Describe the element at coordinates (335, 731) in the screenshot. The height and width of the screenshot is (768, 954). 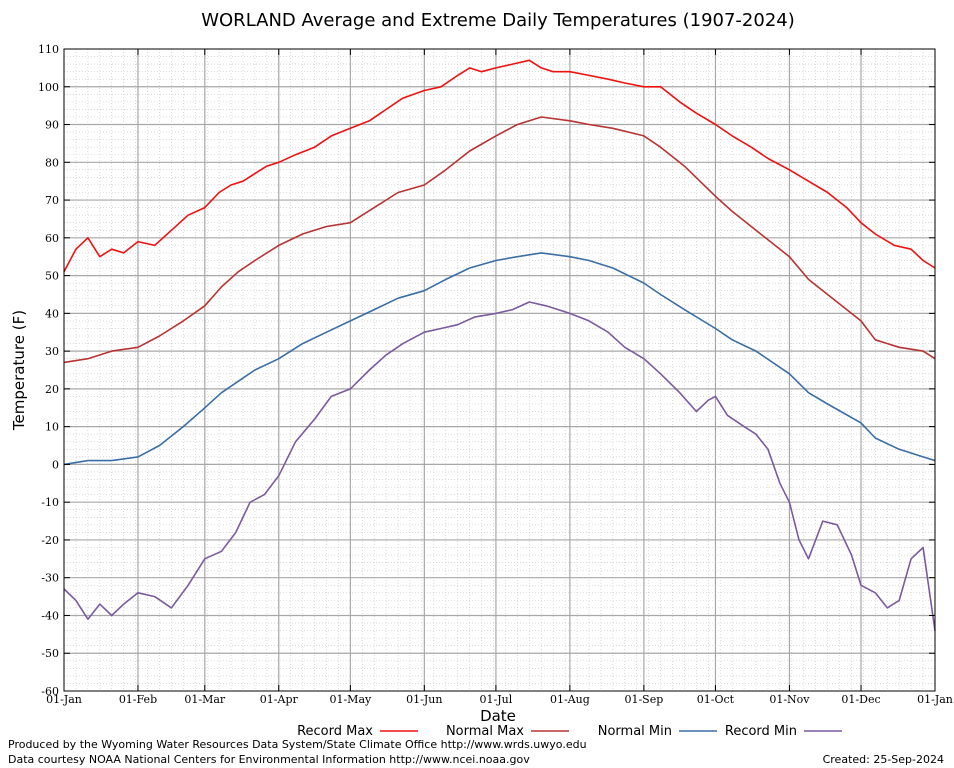
I see `legend-label: Record Max` at that location.